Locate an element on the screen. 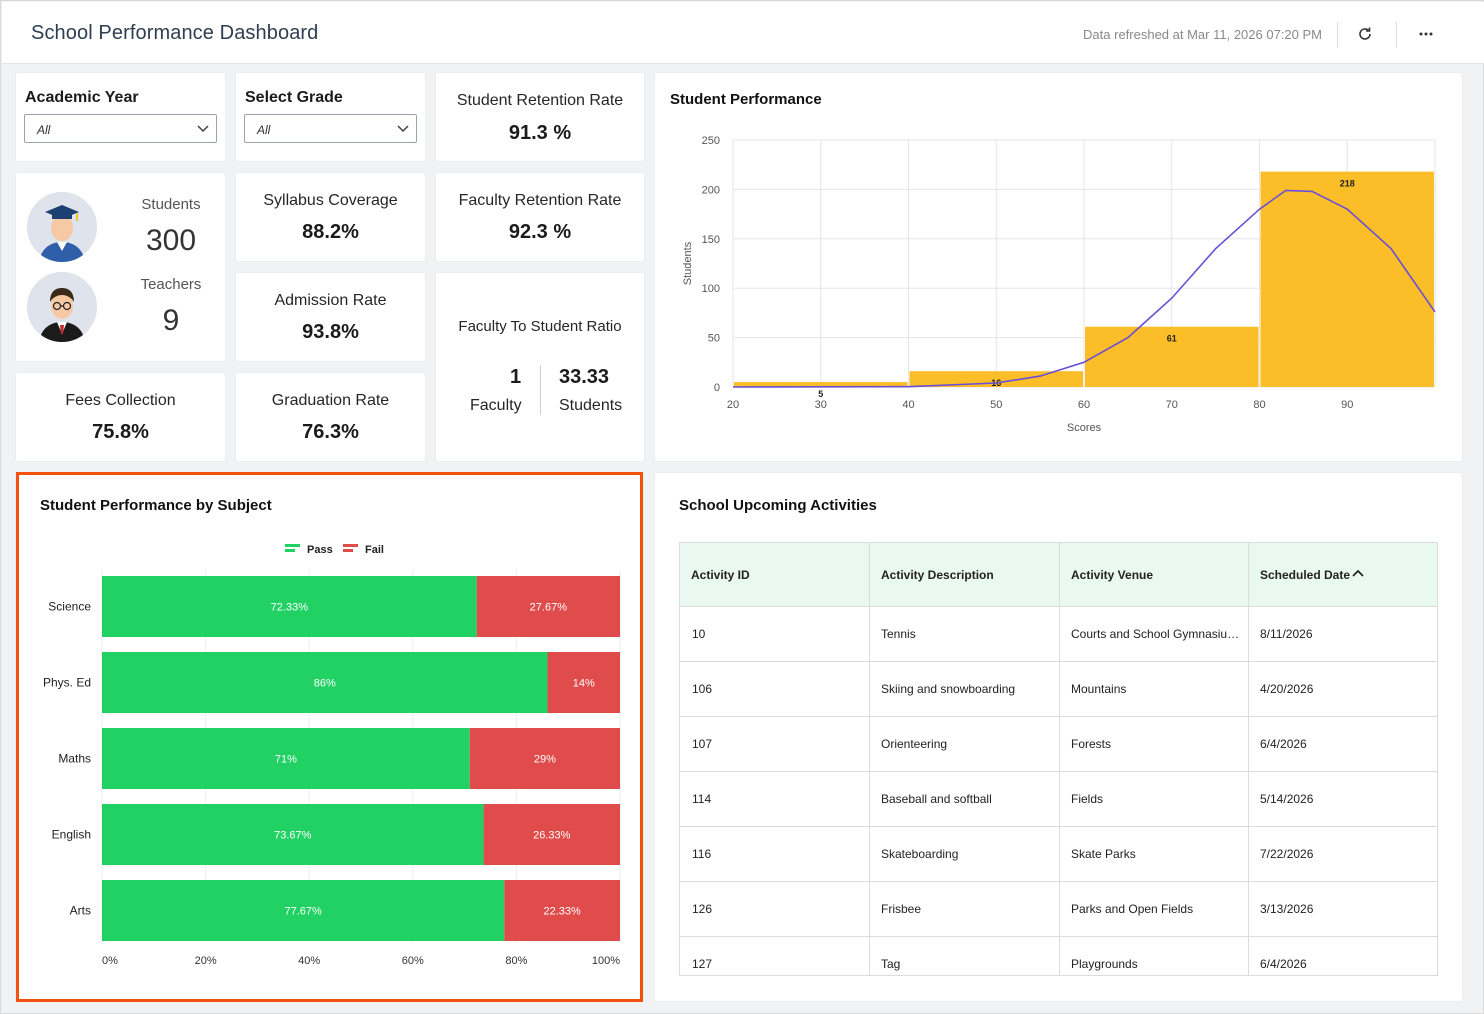  table-cell: Skateboarding is located at coordinates (920, 854).